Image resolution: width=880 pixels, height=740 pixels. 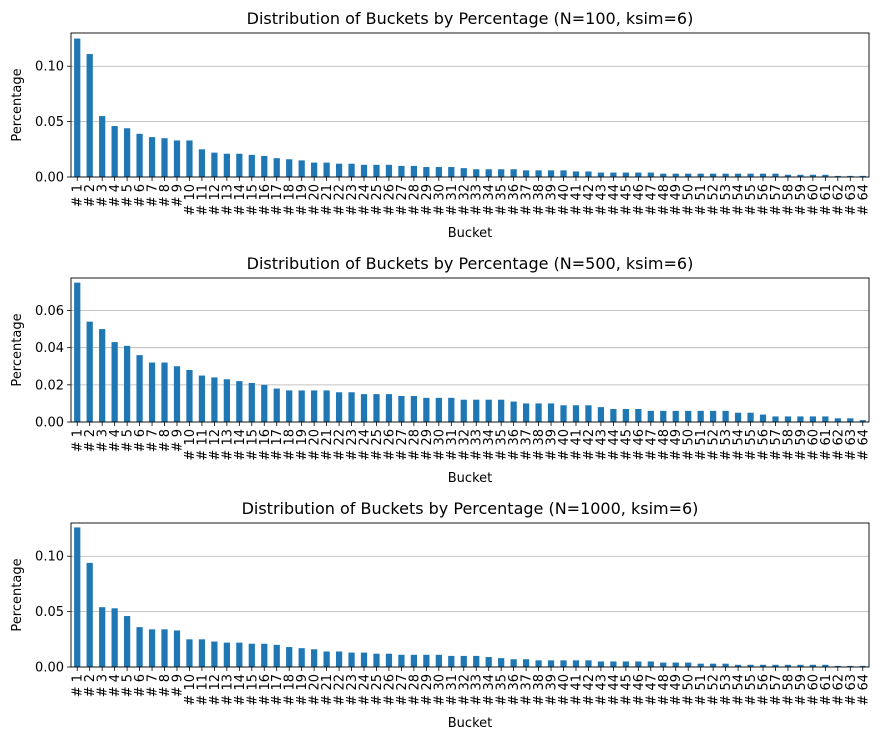 What do you see at coordinates (477, 200) in the screenshot?
I see `x-tick-label: # 33` at bounding box center [477, 200].